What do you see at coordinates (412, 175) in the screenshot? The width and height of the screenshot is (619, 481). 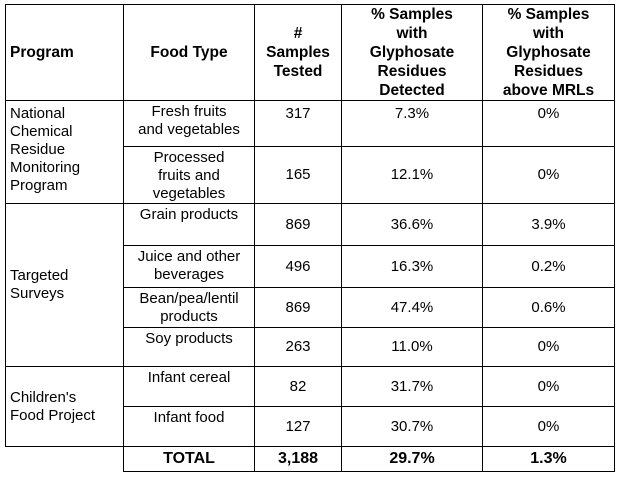 I see `detected-cell: 12.1%` at bounding box center [412, 175].